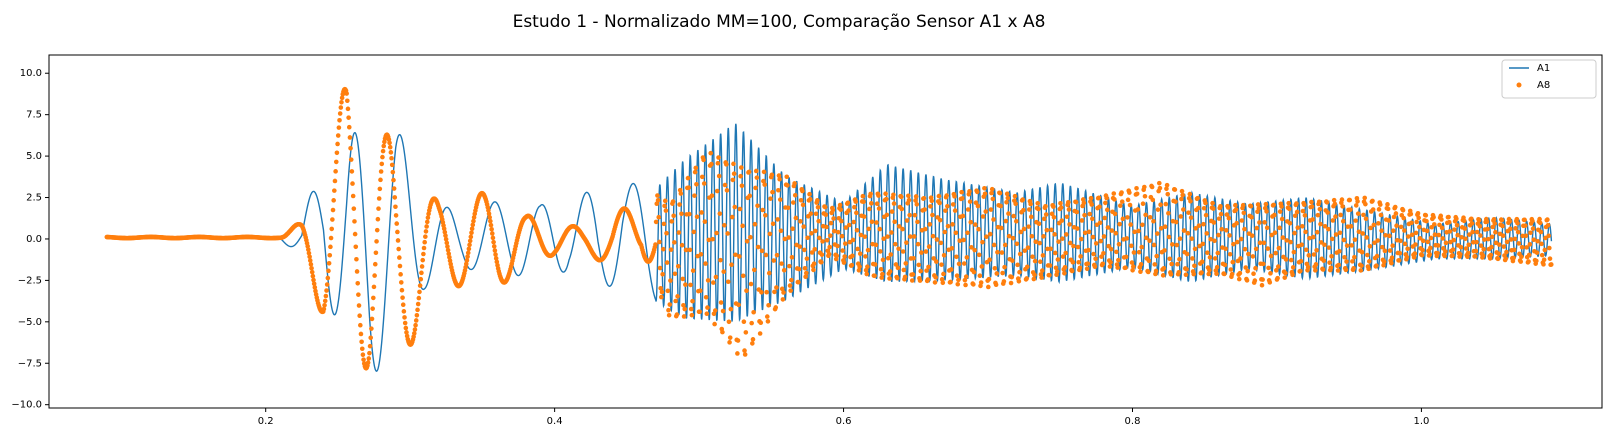 The height and width of the screenshot is (444, 1607). What do you see at coordinates (30, 322) in the screenshot?
I see `y-tick-label: −5.0` at bounding box center [30, 322].